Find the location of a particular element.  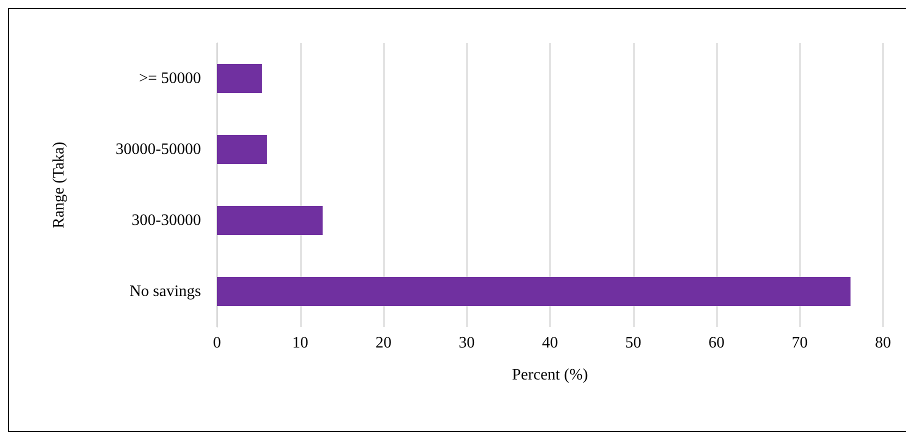

y-tick-label: 30000-50000 is located at coordinates (158, 149).